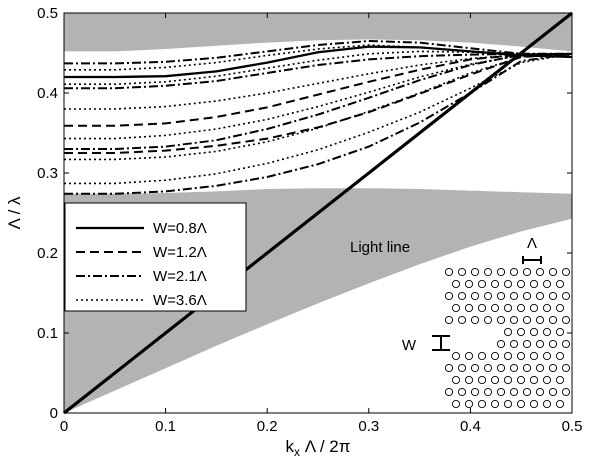 This screenshot has height=468, width=589. I want to click on legend-label: W=1.2Λ, so click(180, 252).